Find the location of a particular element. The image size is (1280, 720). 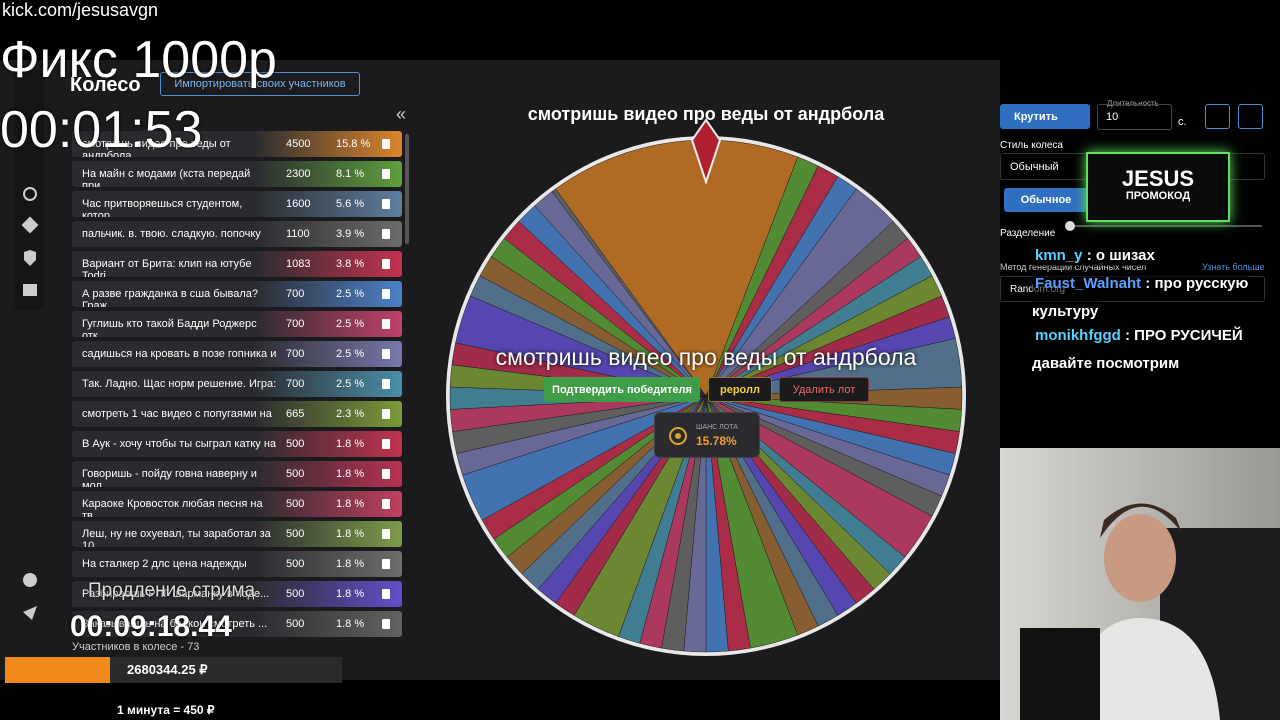

title: Колесо is located at coordinates (105, 85).